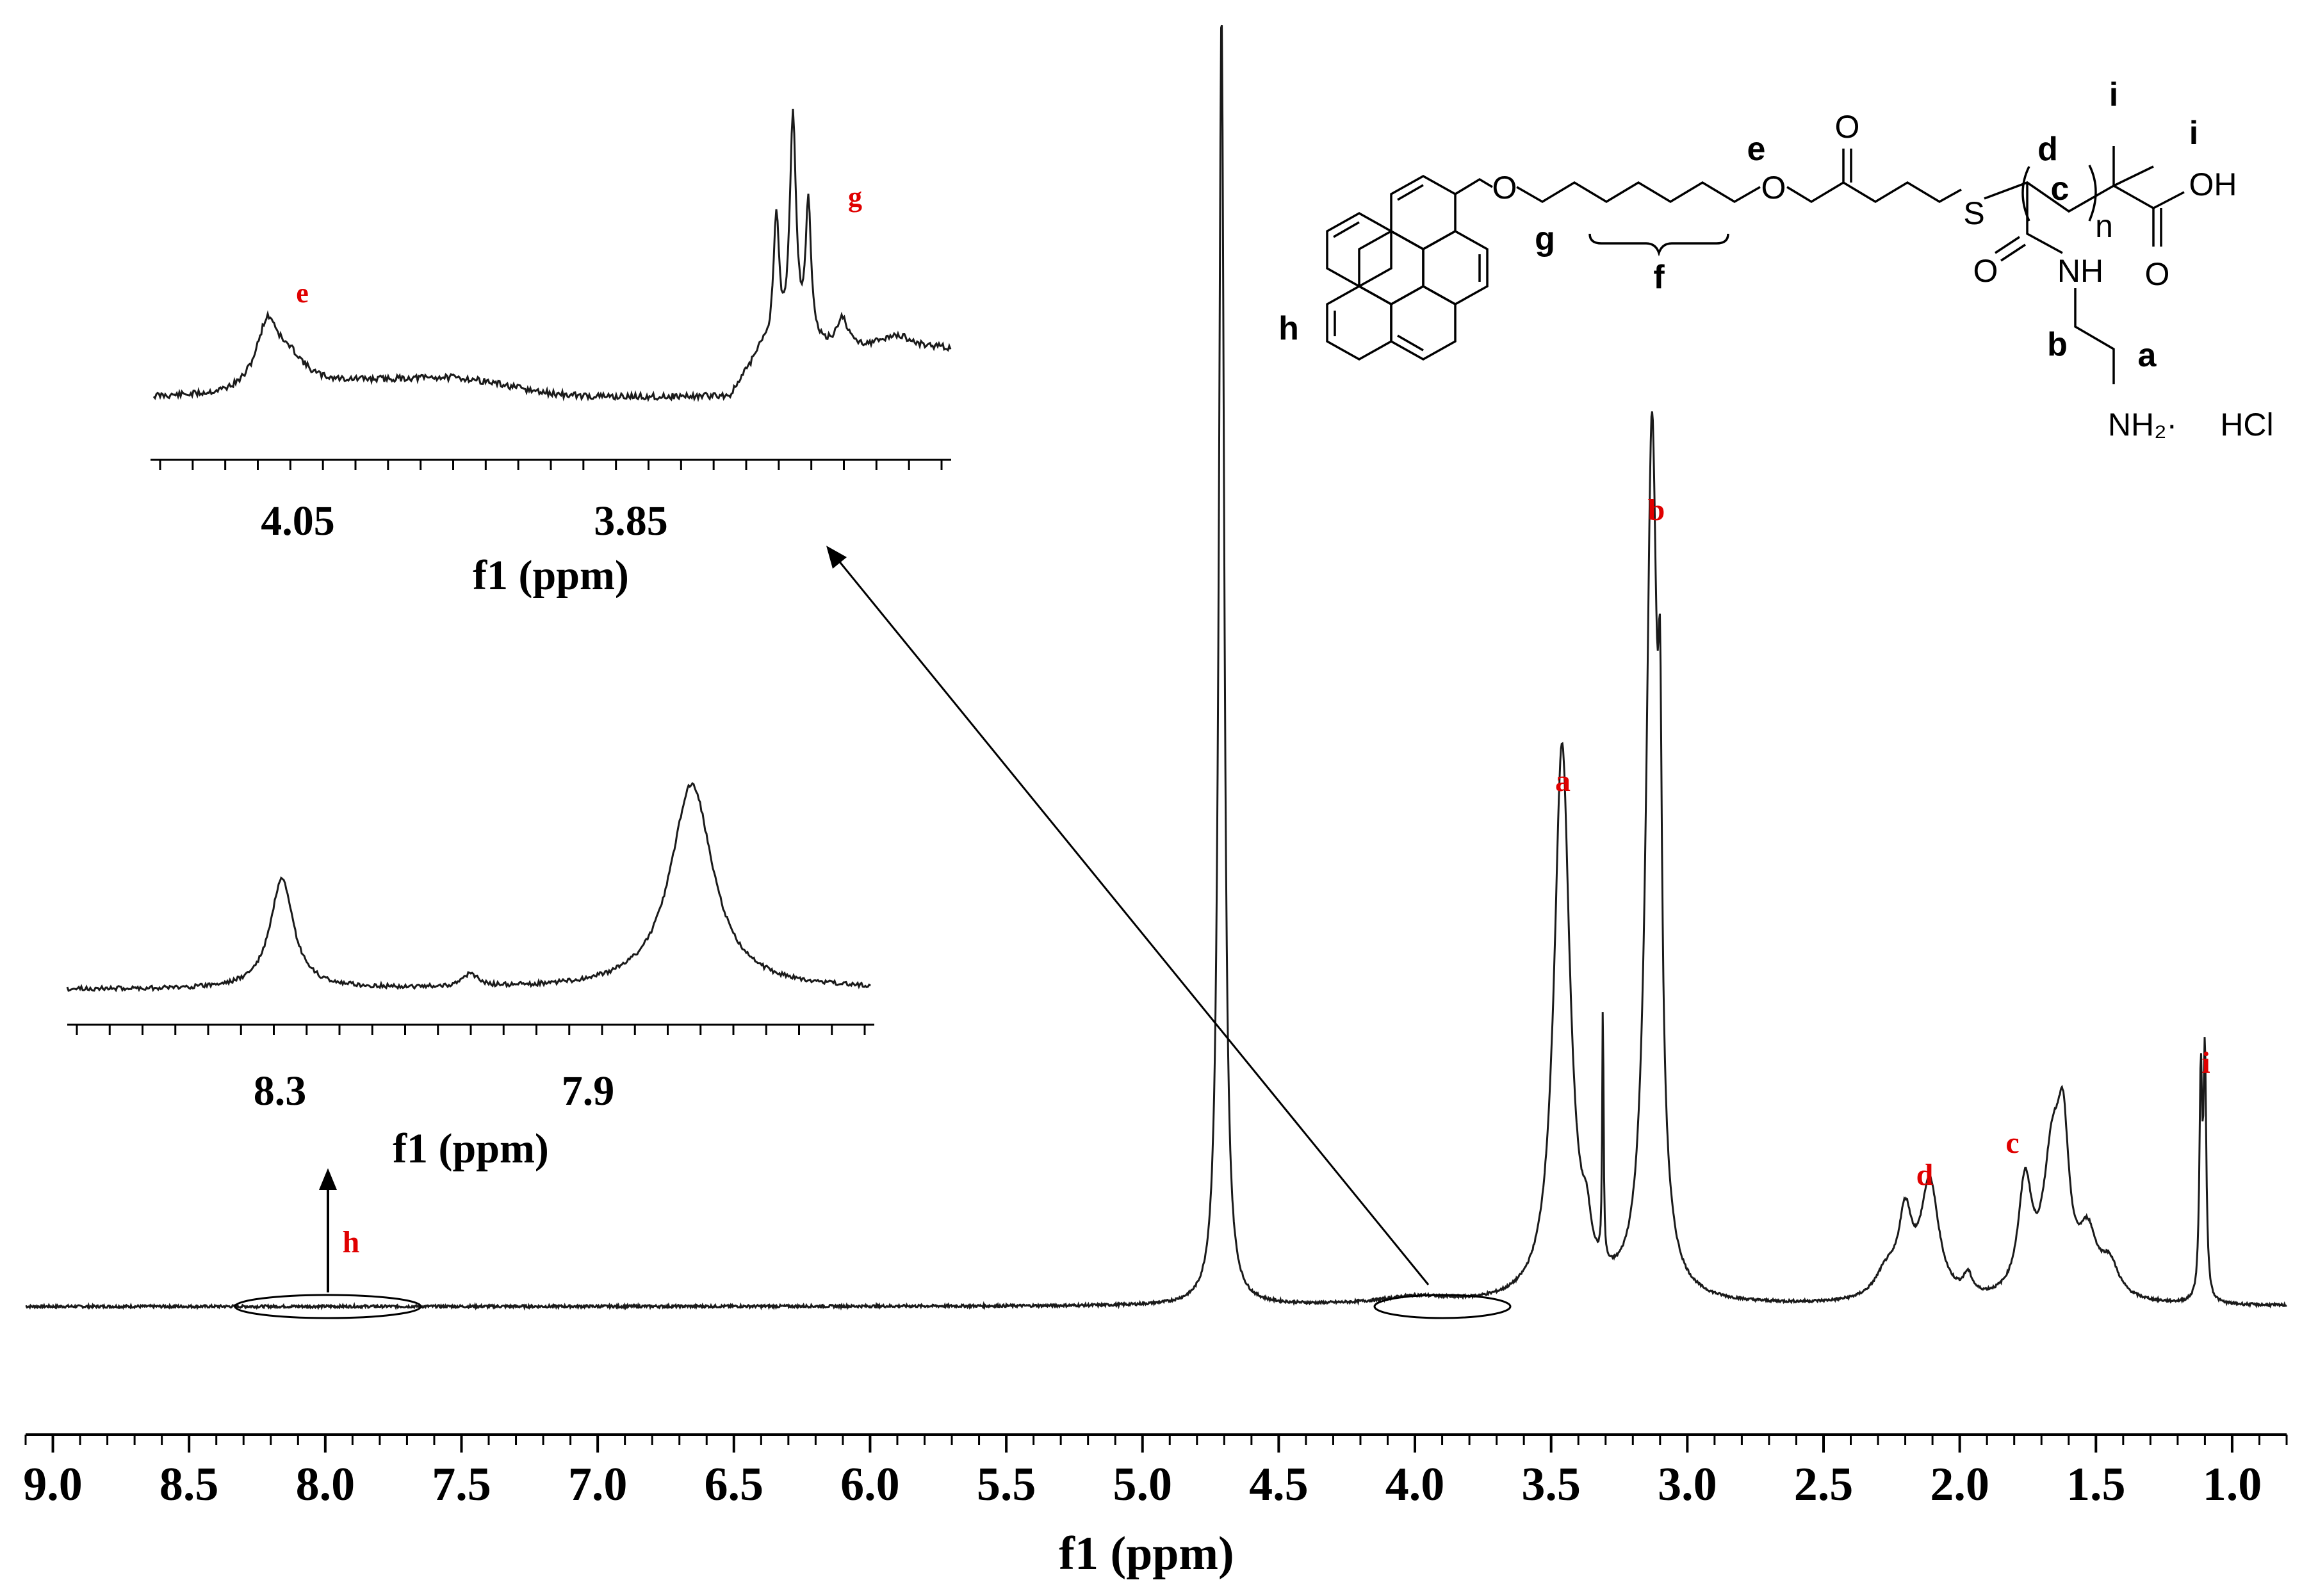  Describe the element at coordinates (734, 1484) in the screenshot. I see `main-tick-label: 6.5` at that location.